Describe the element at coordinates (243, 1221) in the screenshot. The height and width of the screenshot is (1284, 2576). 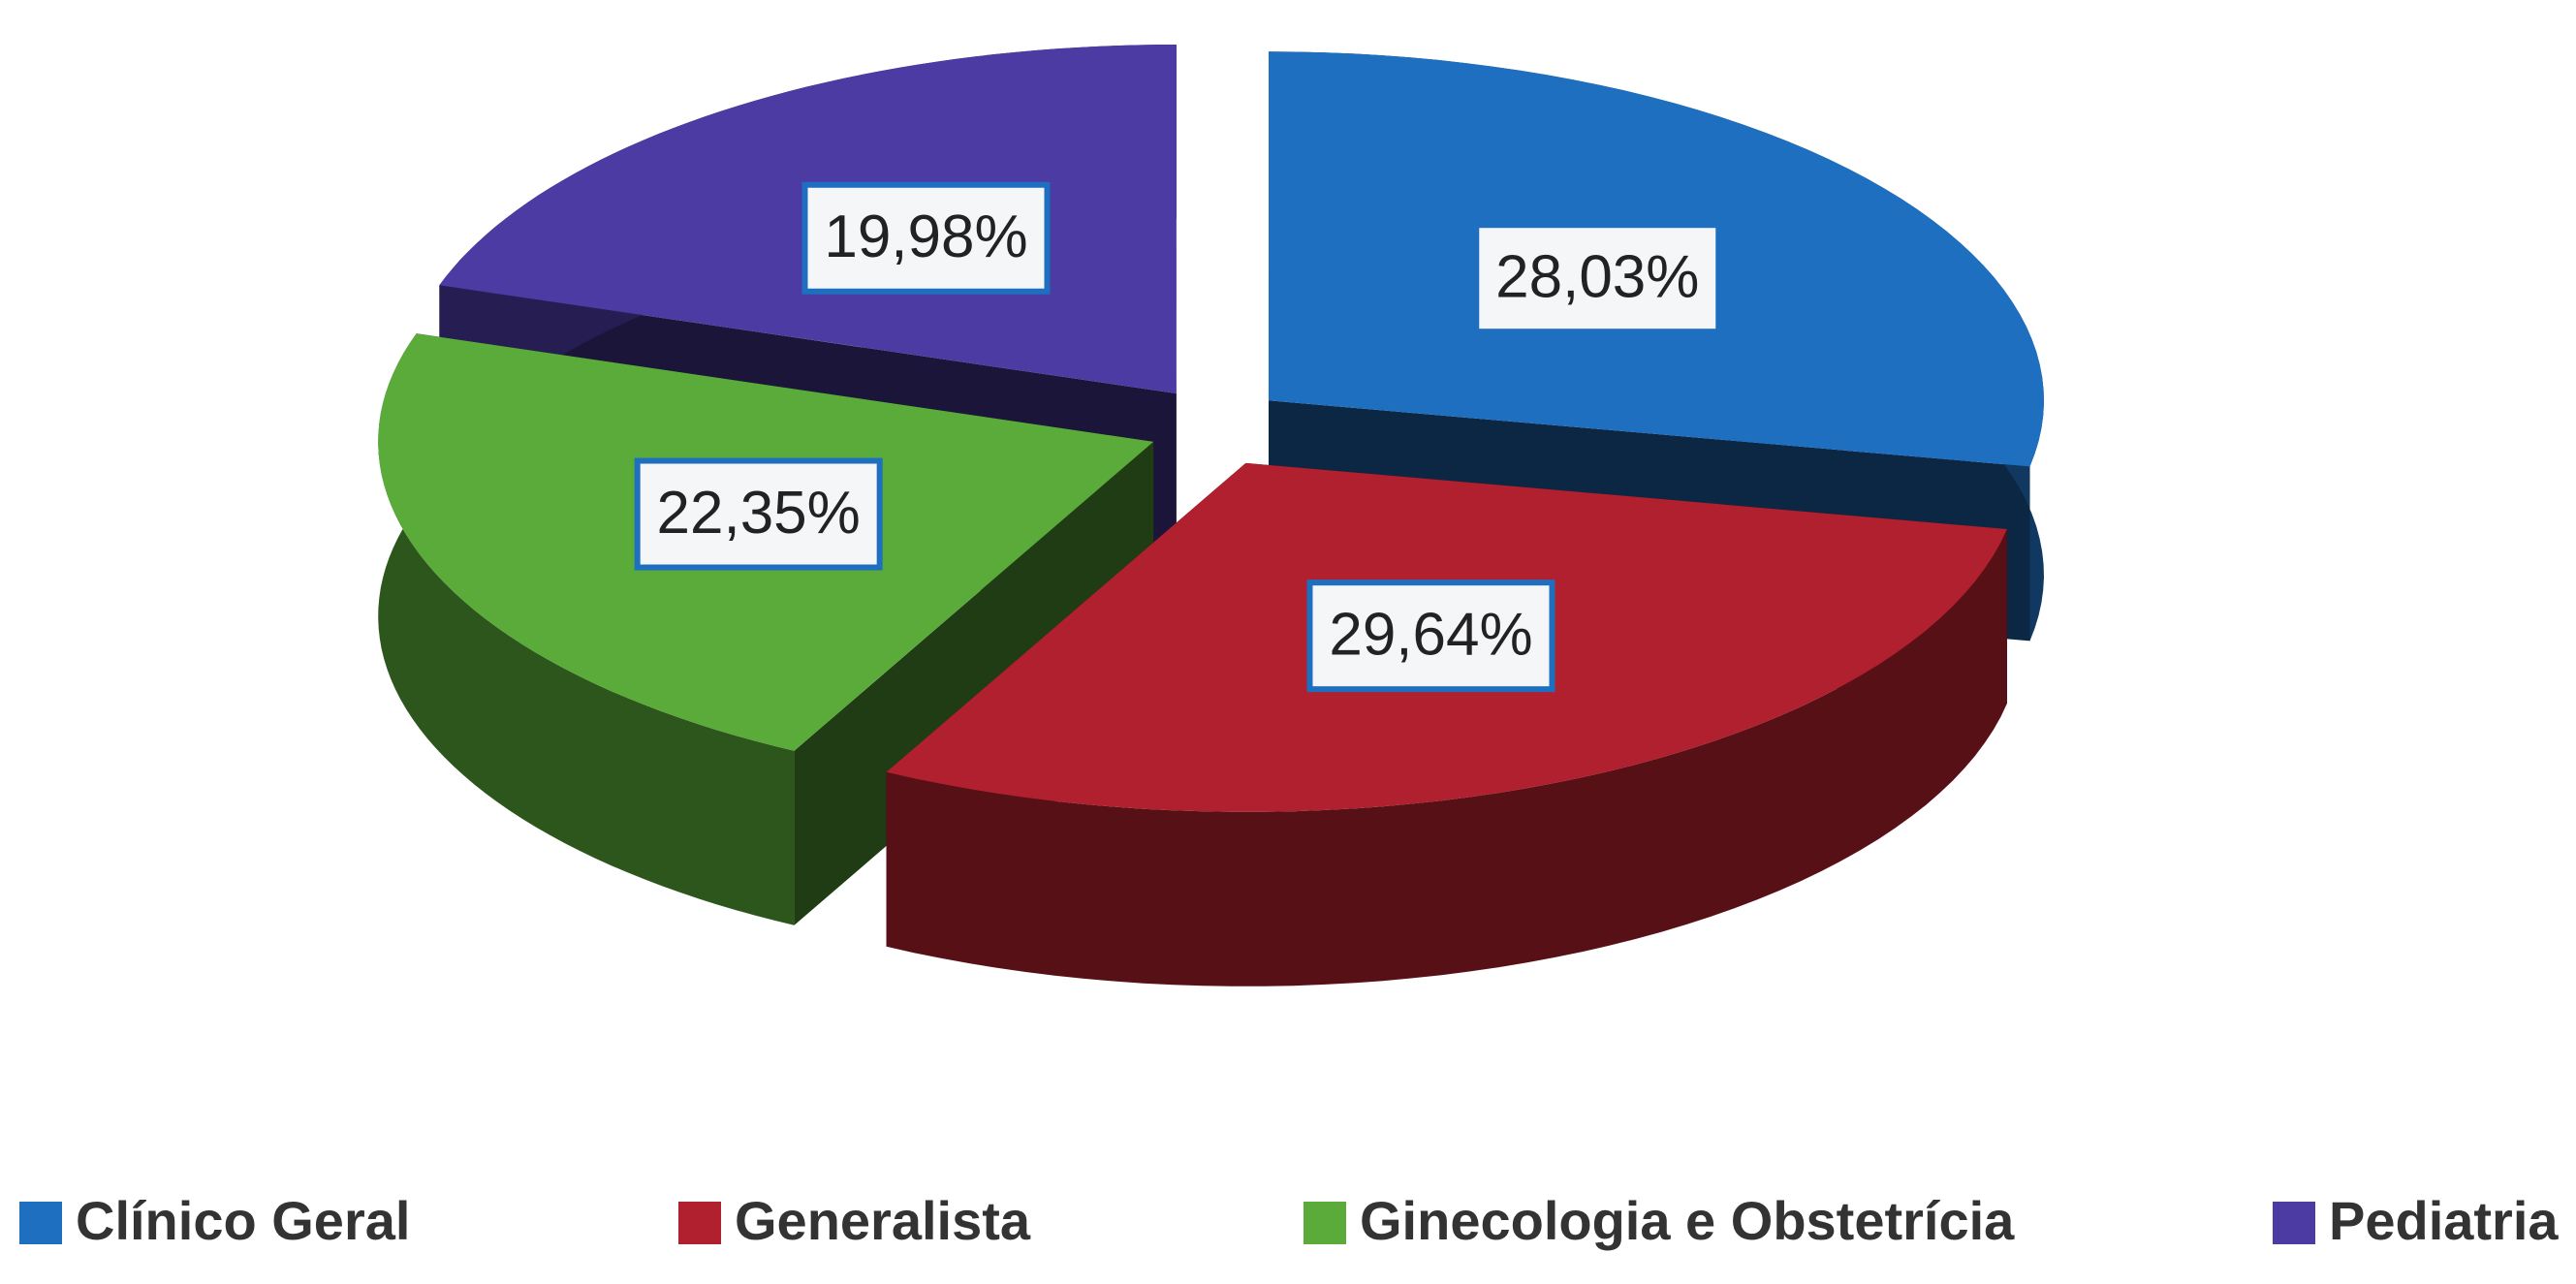
I see `legend-label: Clínico Geral` at that location.